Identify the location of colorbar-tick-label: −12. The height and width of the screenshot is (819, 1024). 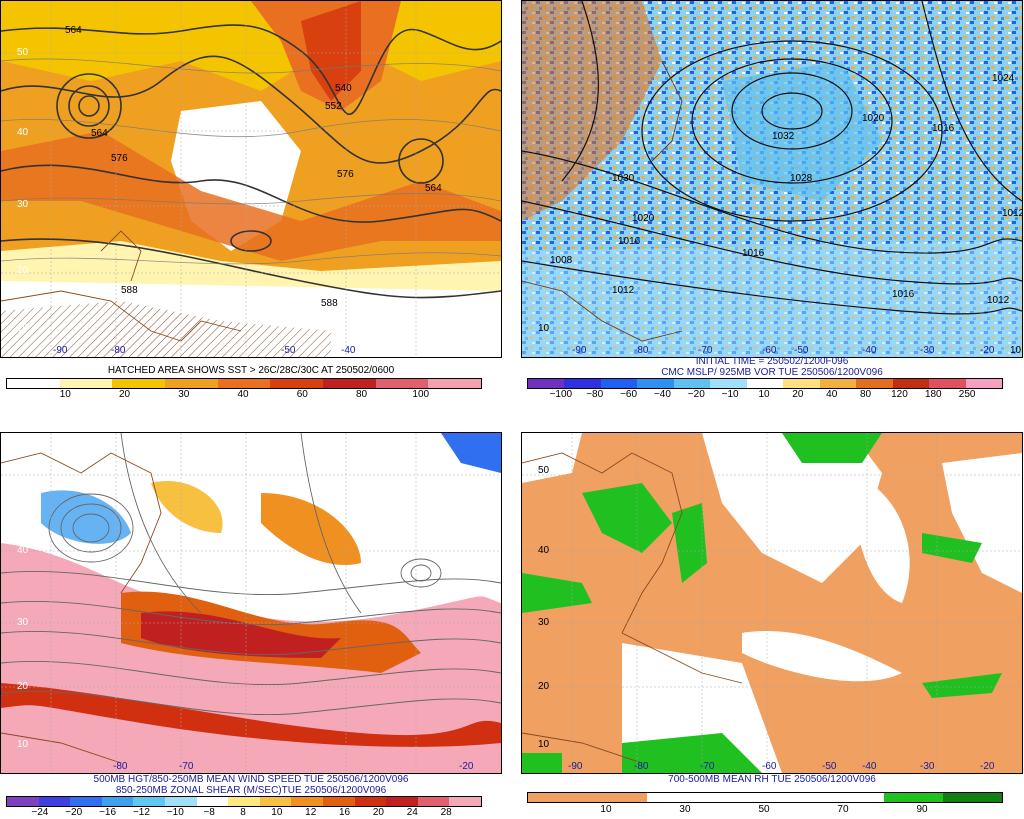
(141, 812).